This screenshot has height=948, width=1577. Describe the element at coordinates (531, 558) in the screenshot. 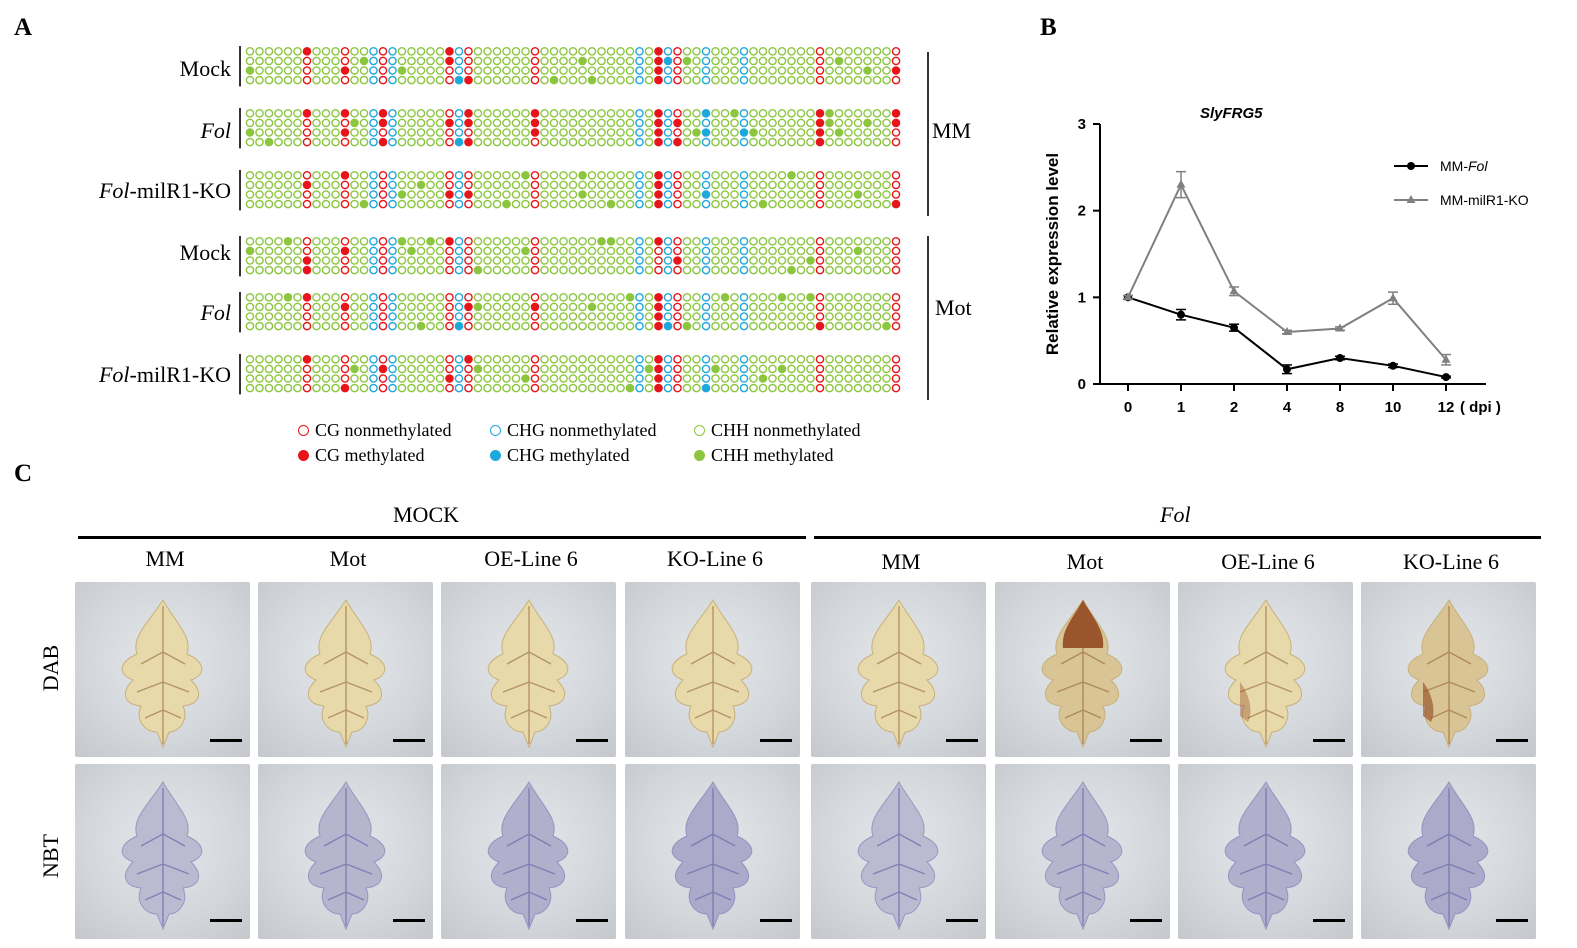

I see `column-header: OE-Line 6` at that location.